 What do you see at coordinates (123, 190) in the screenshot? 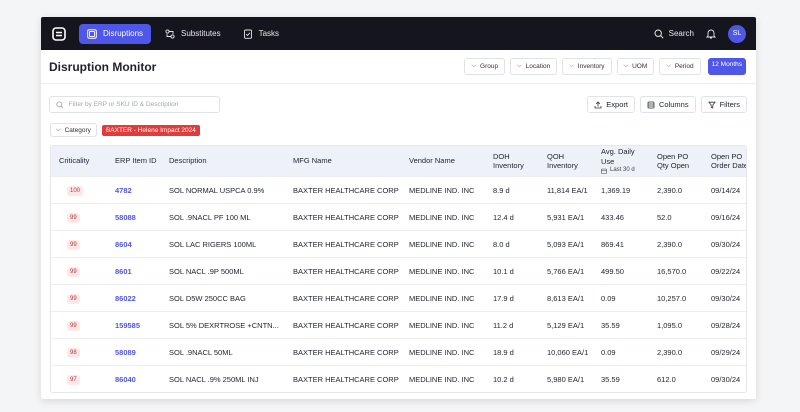
I see `cell-erp-link: 4782` at bounding box center [123, 190].